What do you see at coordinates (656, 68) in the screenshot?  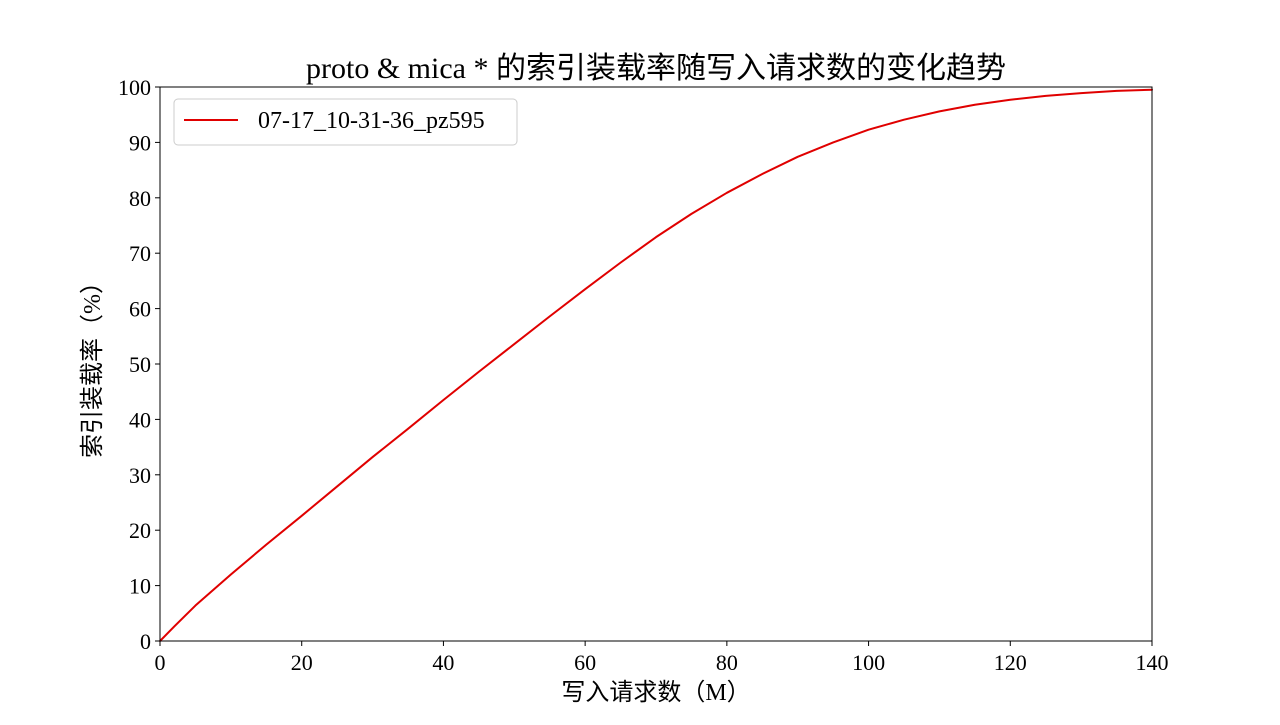 I see `chart-title: proto & mica * 的索引装载率随写入请求数的变化趋势` at bounding box center [656, 68].